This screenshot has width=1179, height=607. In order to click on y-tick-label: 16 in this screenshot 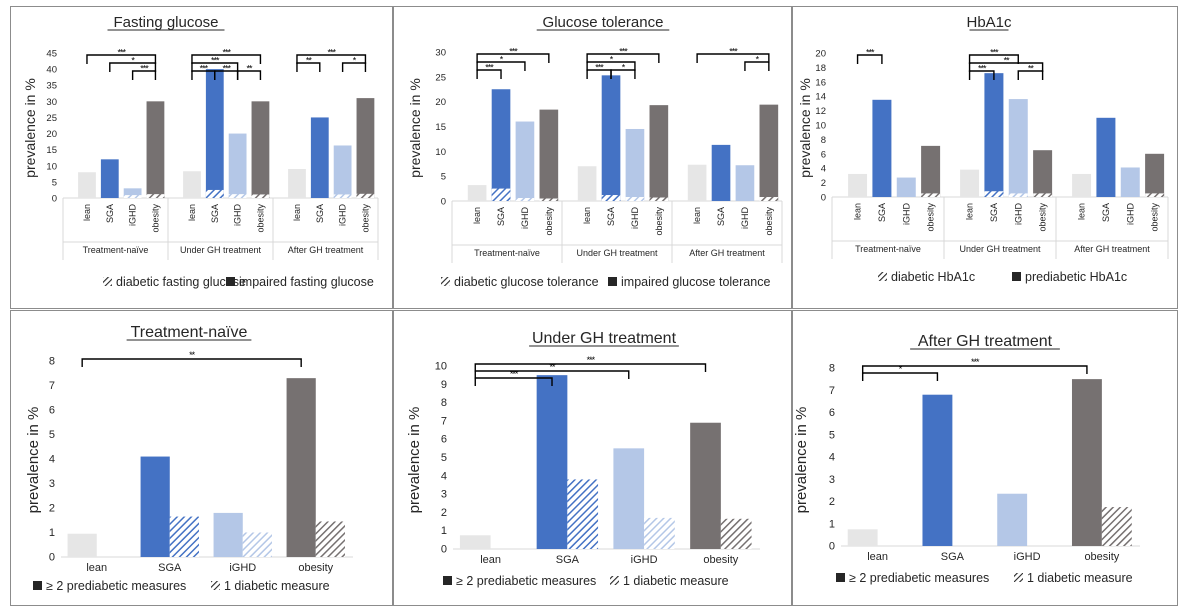, I will do `click(820, 82)`.